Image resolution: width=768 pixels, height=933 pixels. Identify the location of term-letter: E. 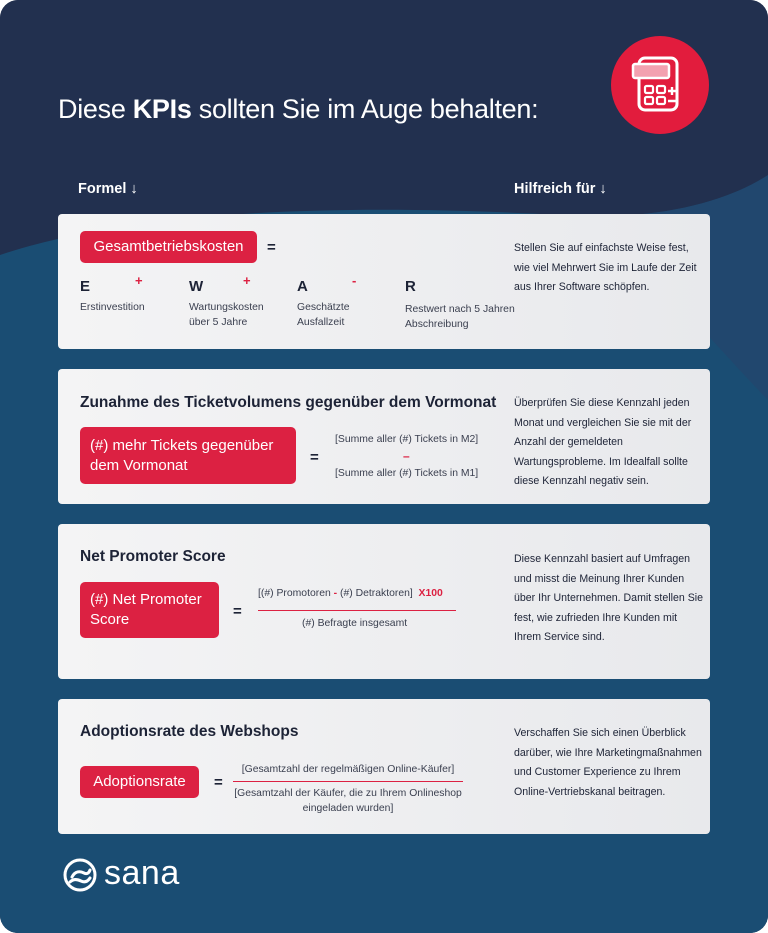
(85, 286).